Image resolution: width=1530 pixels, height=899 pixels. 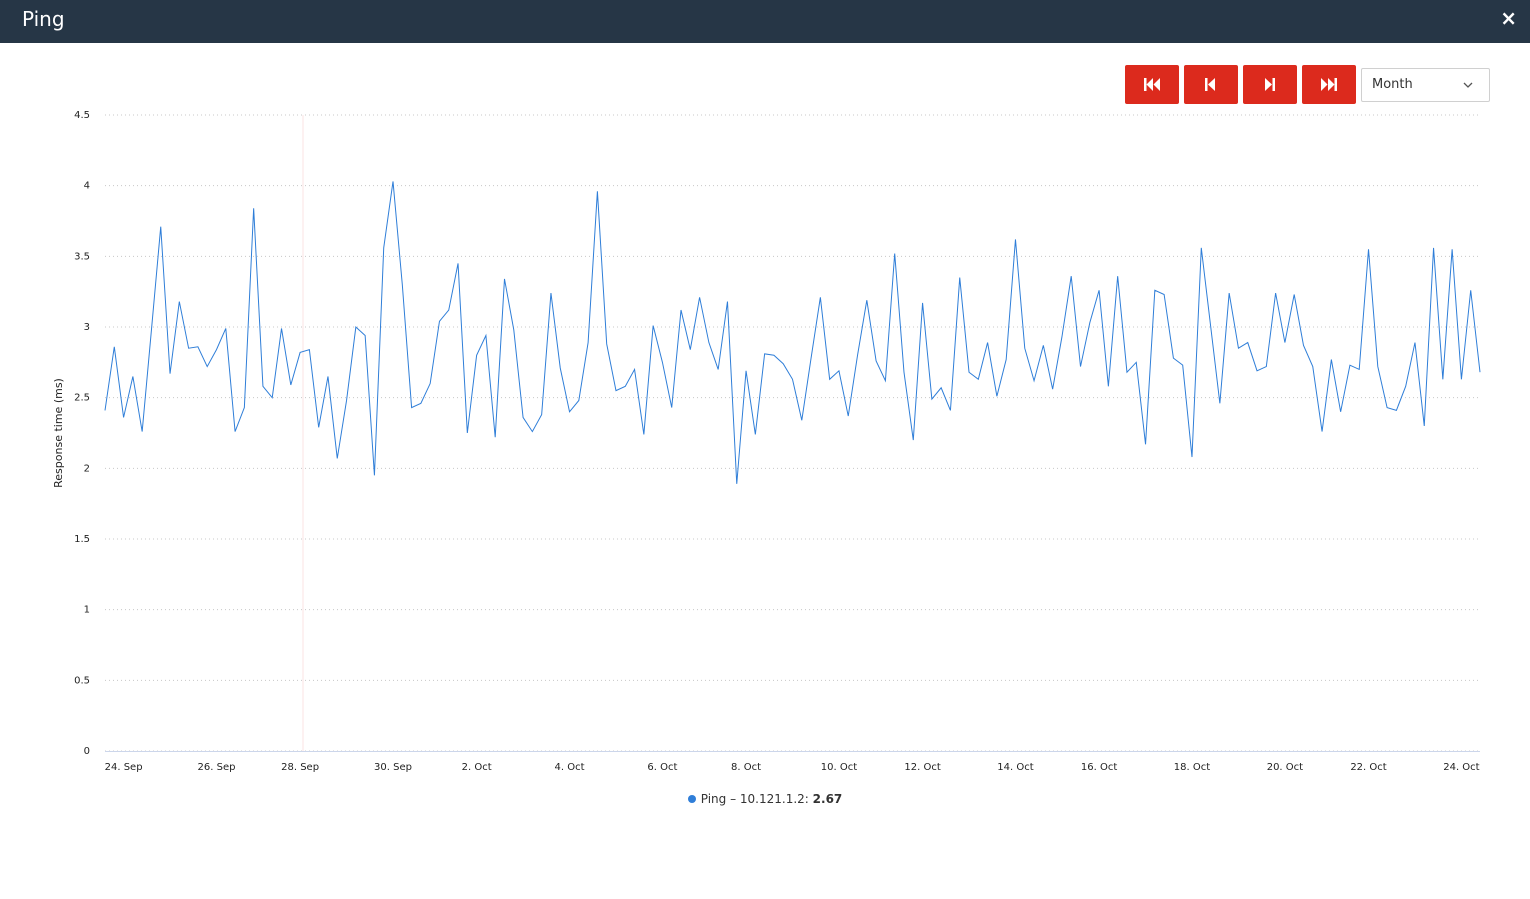 I want to click on previous-icon, so click(x=1210, y=84).